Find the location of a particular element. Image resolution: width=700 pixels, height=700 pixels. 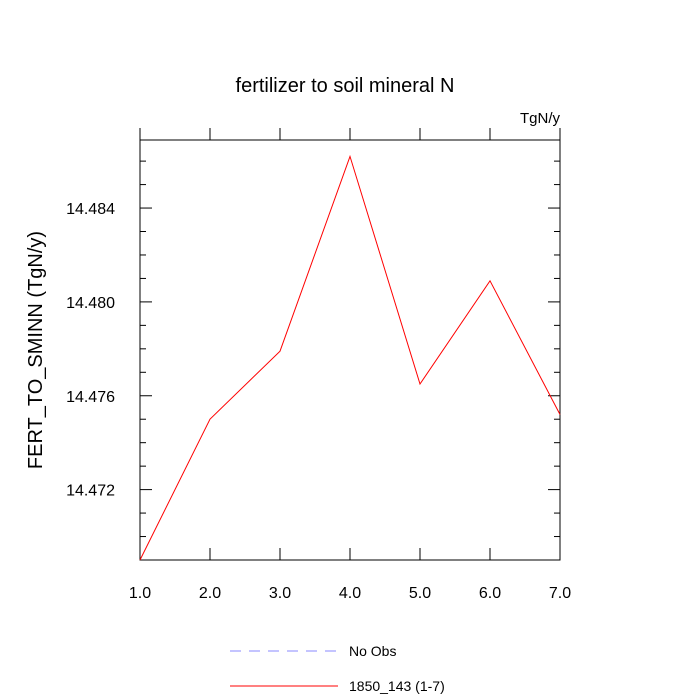

chart-title: fertilizer to soil mineral N is located at coordinates (345, 86).